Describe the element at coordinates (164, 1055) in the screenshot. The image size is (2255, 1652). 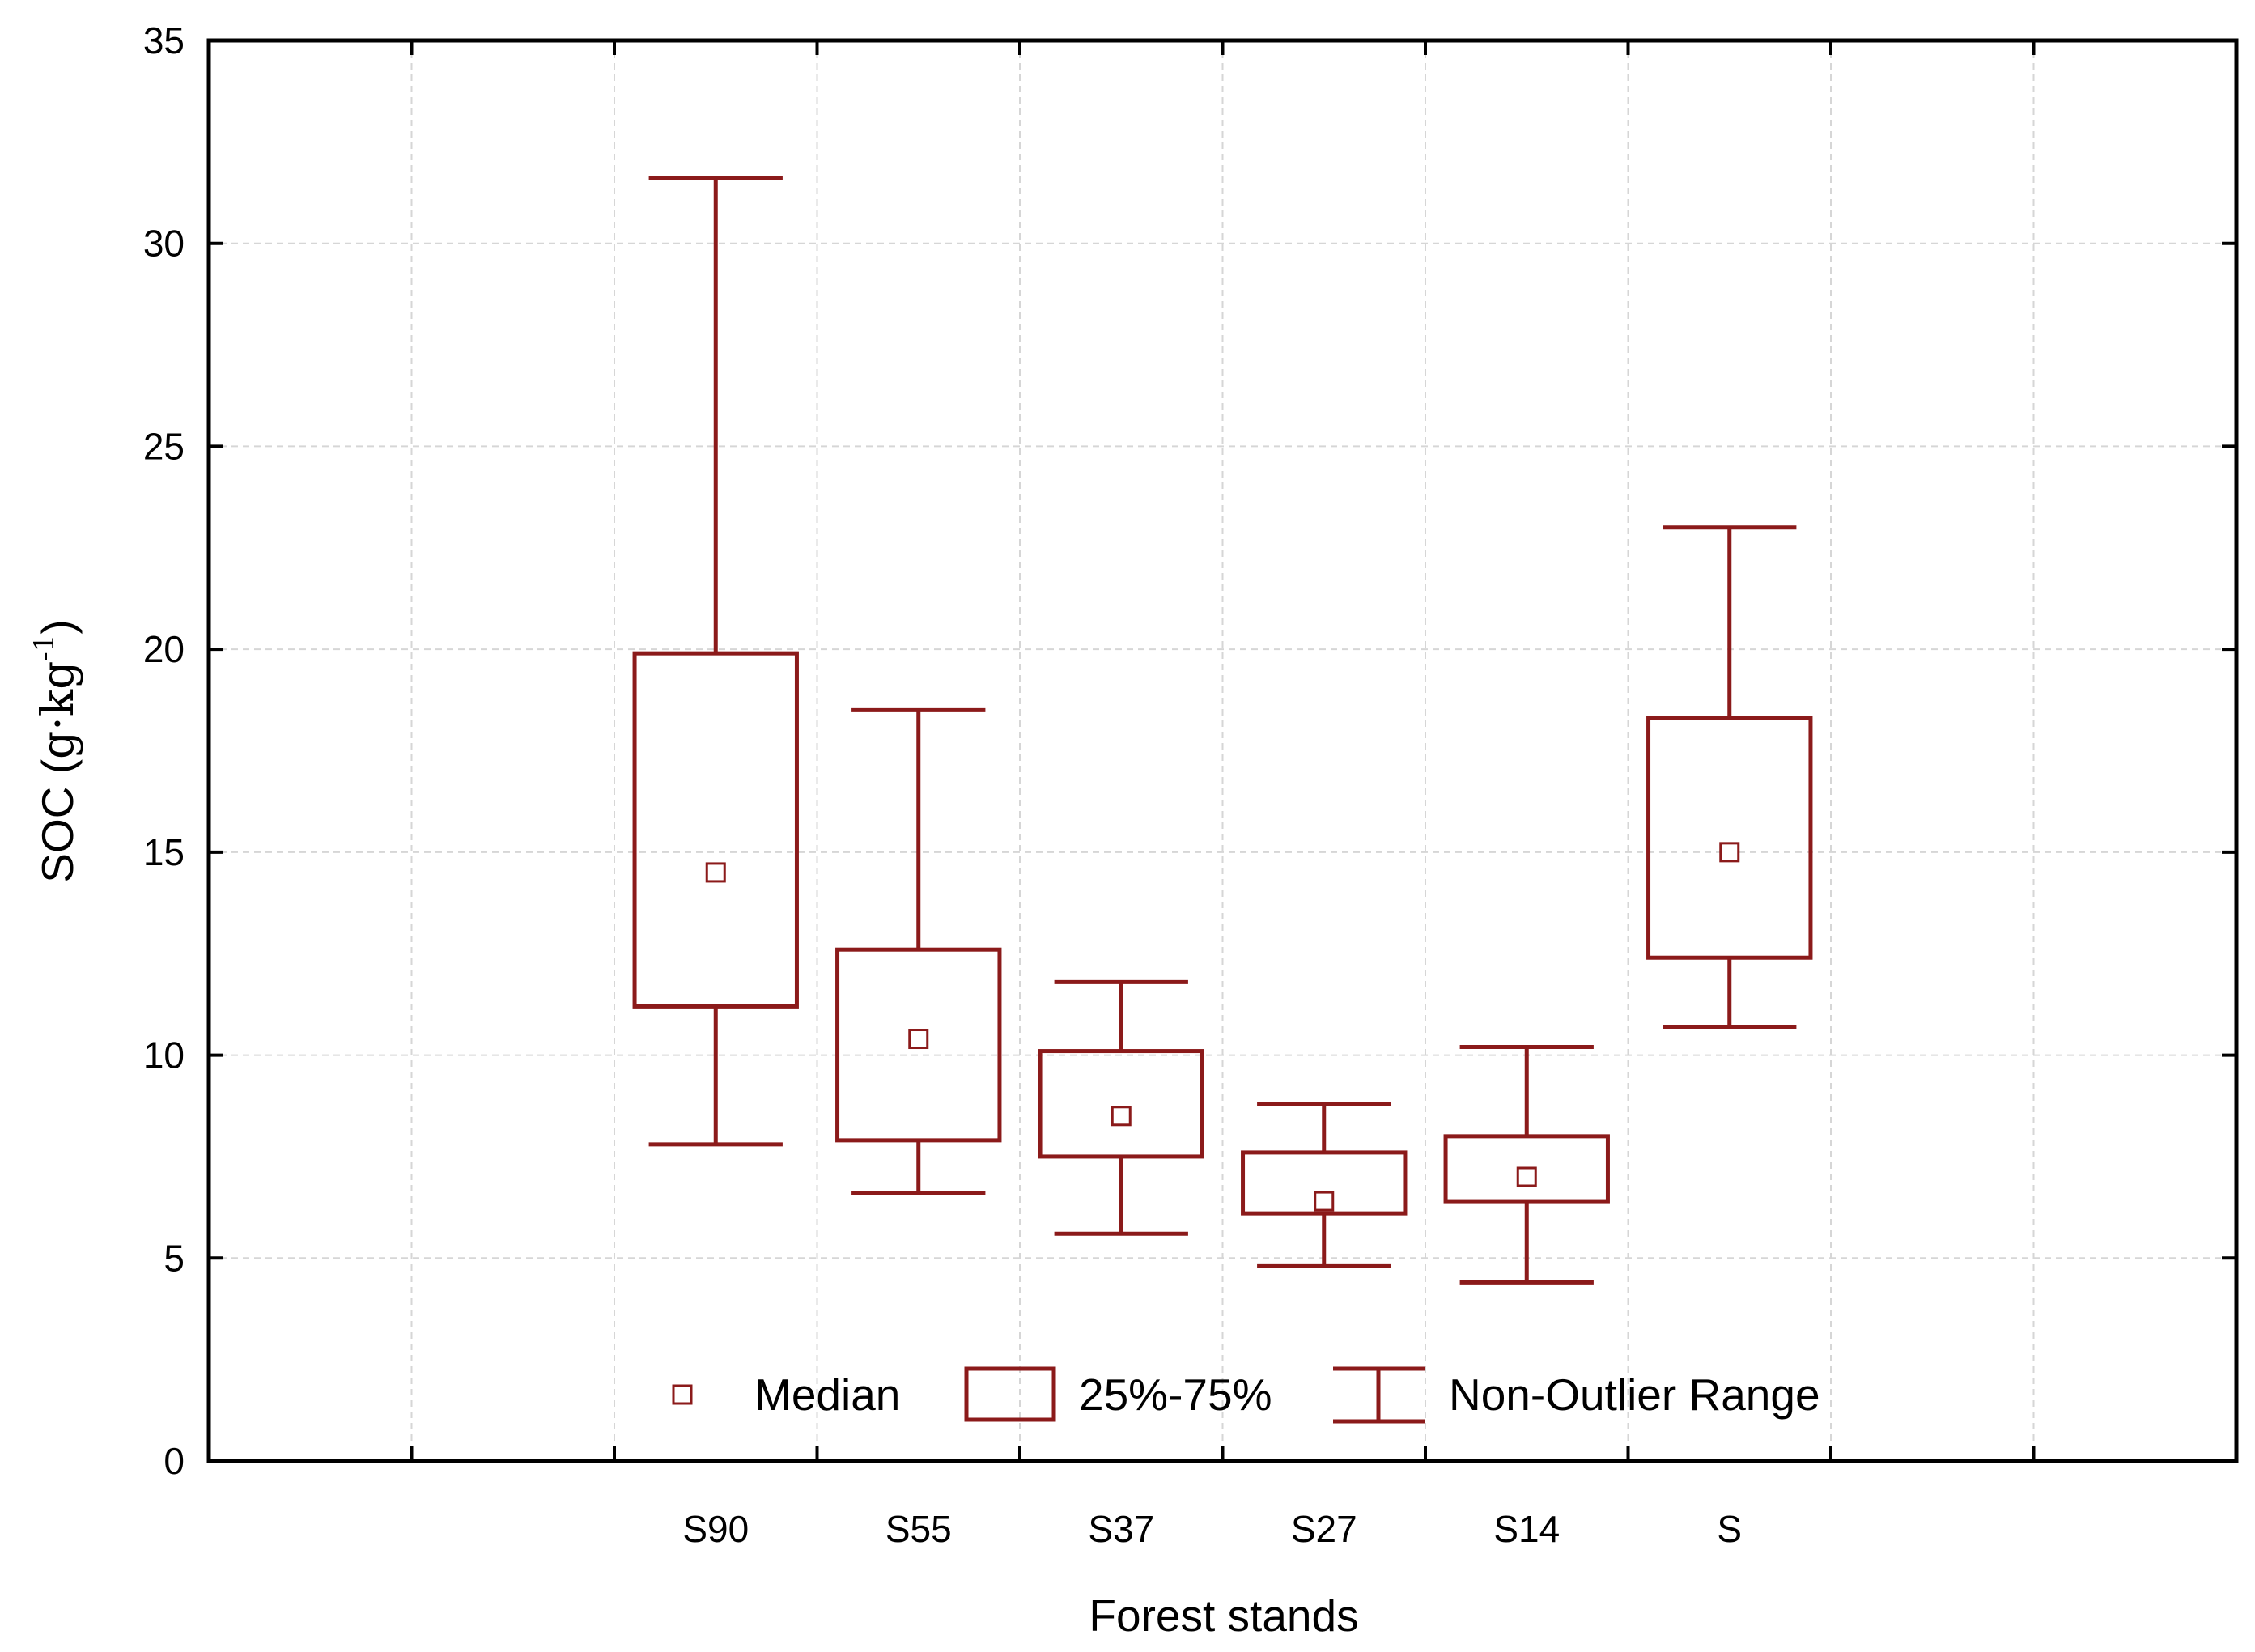
I see `y-tick-label: 10` at that location.